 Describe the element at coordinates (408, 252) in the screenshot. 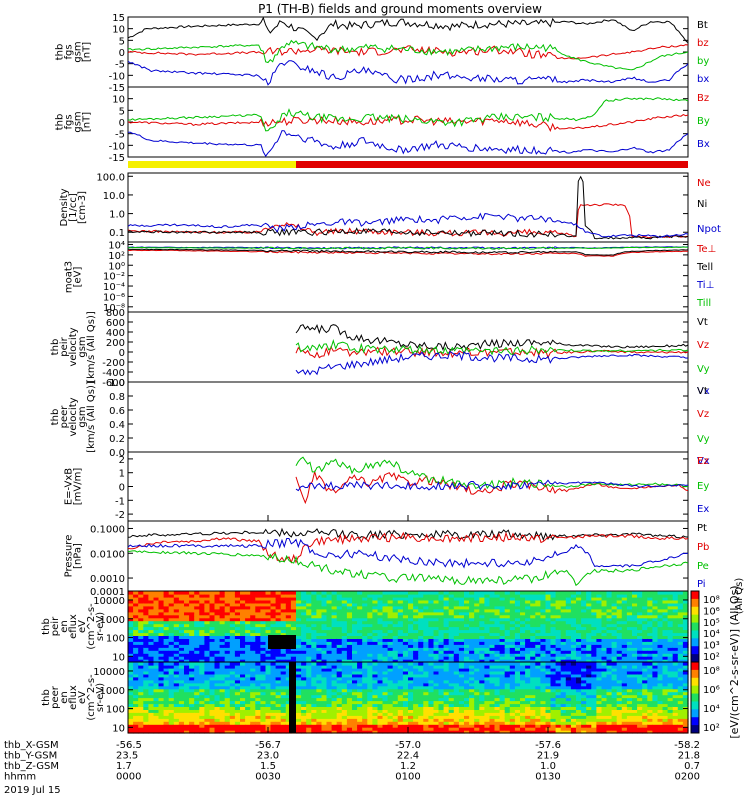

I see `series-line-Tell` at that location.